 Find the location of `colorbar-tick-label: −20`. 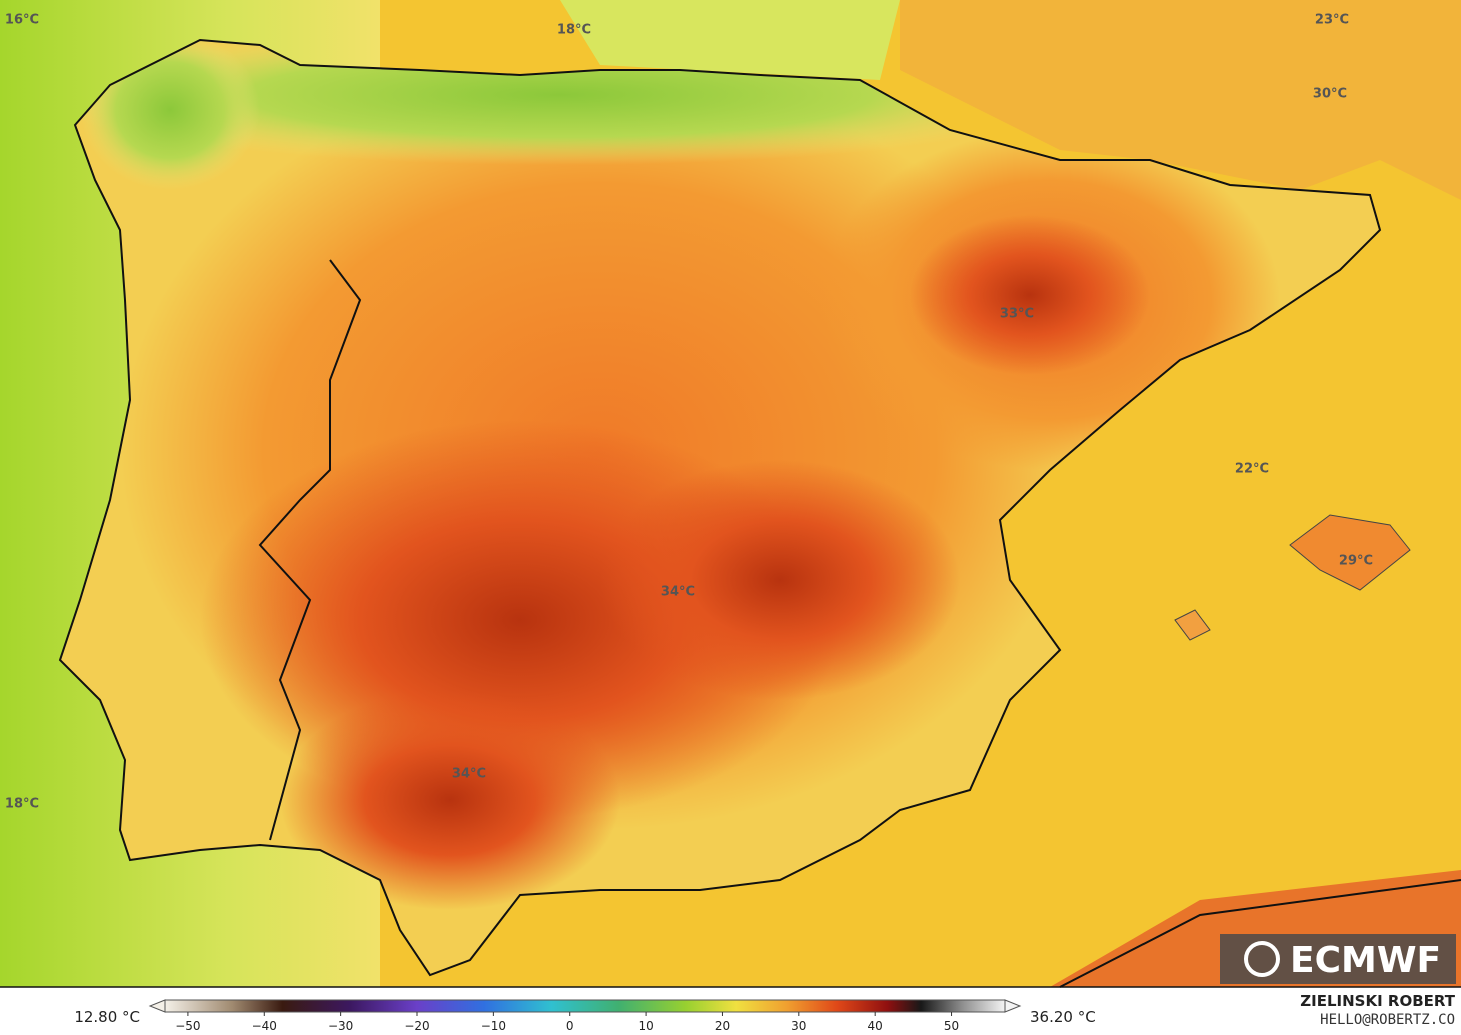

colorbar-tick-label: −20 is located at coordinates (416, 1026).